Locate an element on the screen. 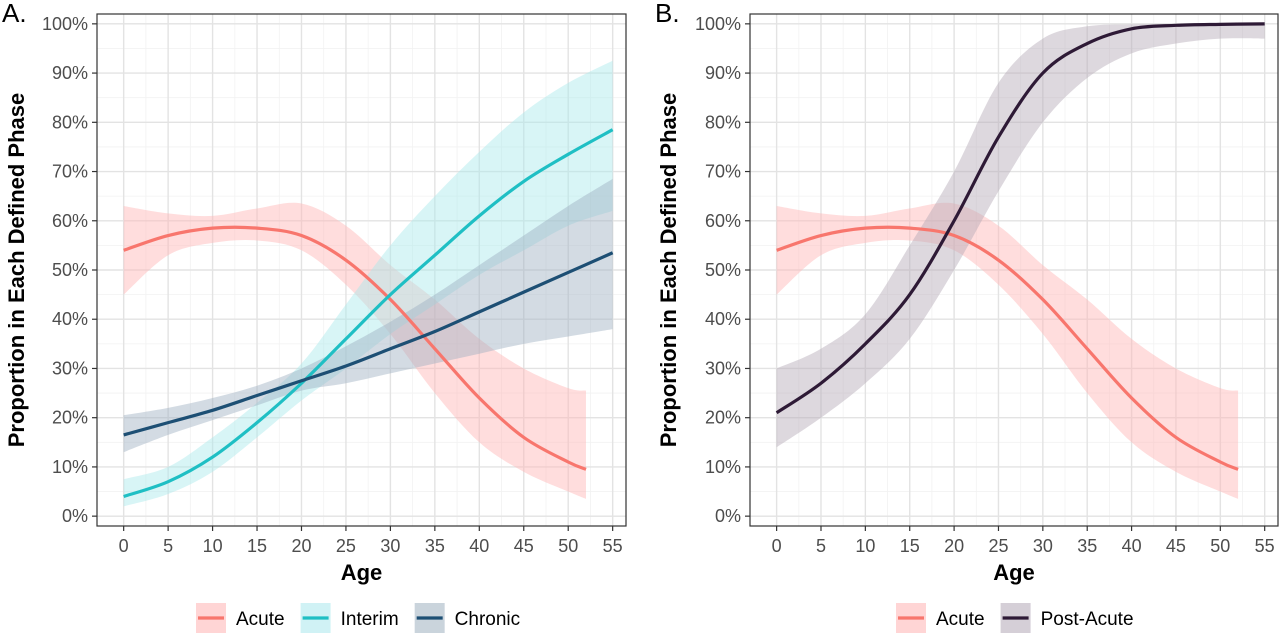  legend-item-chronic: Chronic is located at coordinates (467, 618).